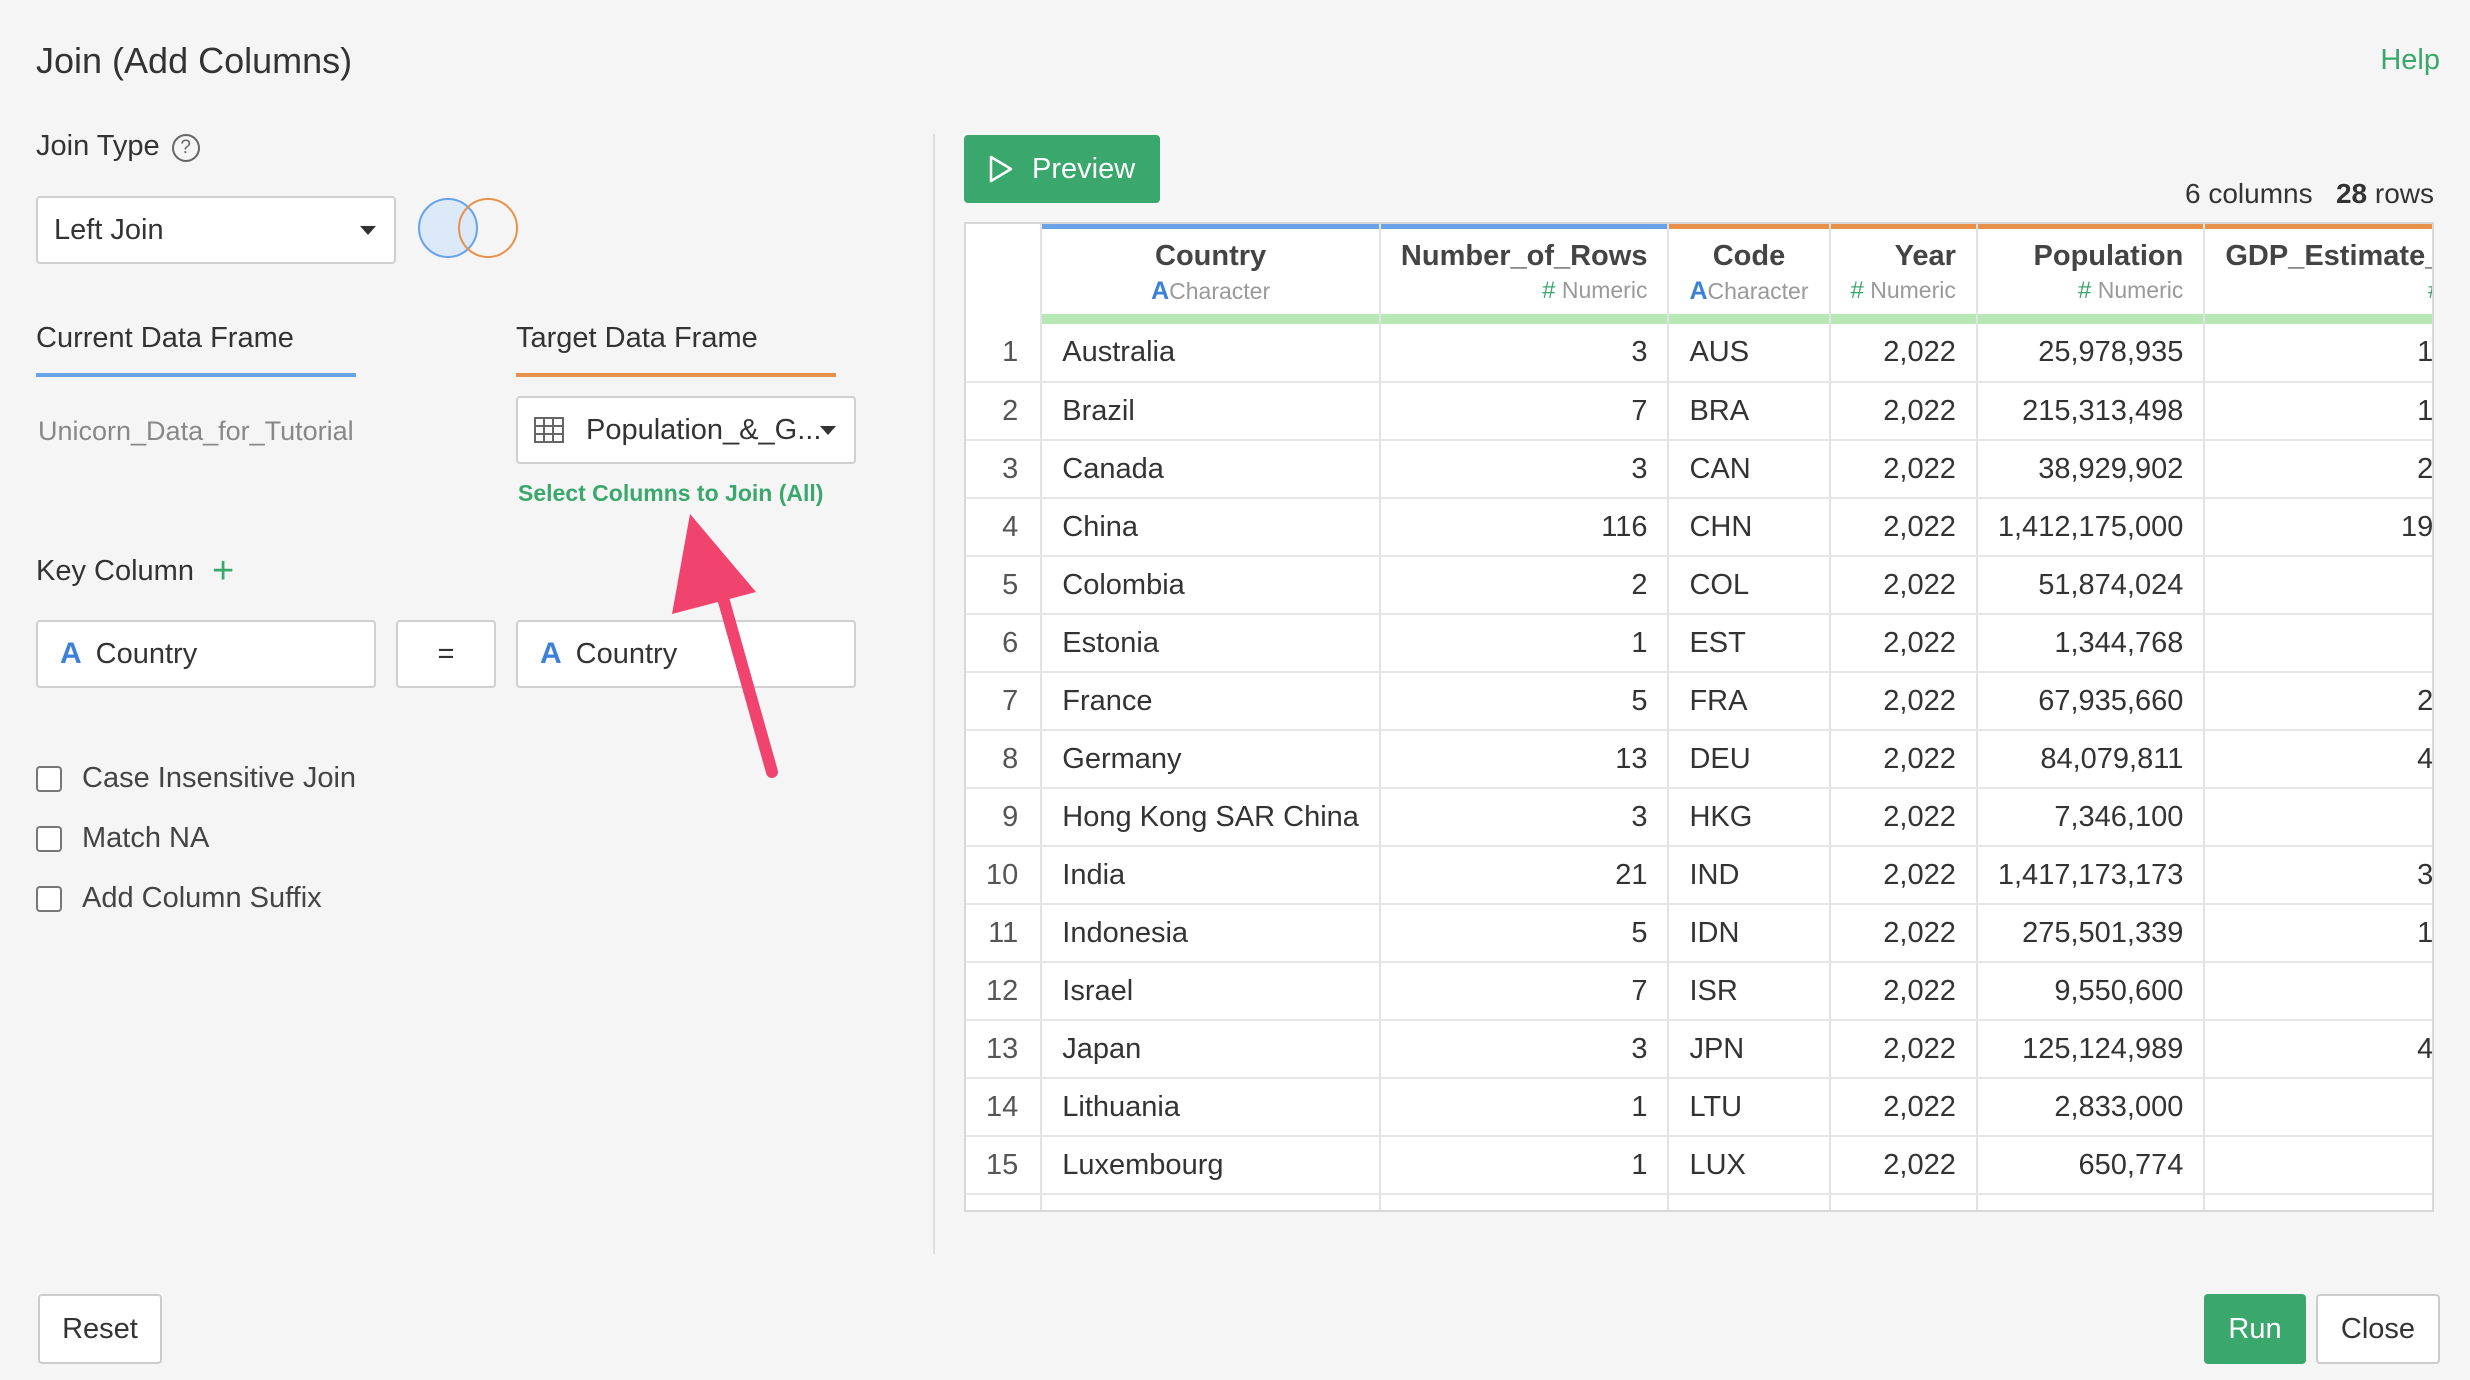  What do you see at coordinates (2410, 60) in the screenshot?
I see `help-link: Help` at bounding box center [2410, 60].